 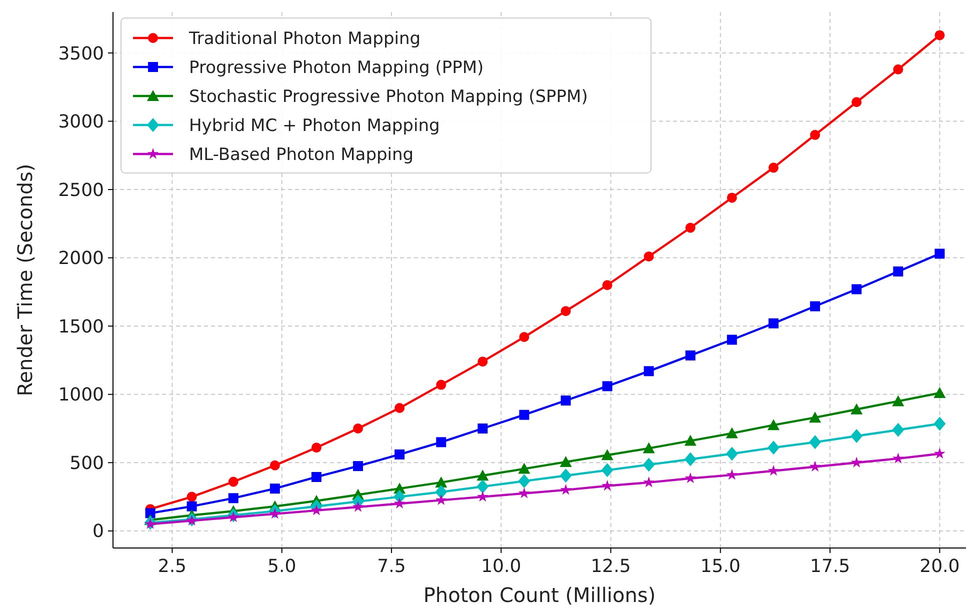 What do you see at coordinates (336, 68) in the screenshot?
I see `legend-label: Progressive Photon Mapping (PPM)` at bounding box center [336, 68].